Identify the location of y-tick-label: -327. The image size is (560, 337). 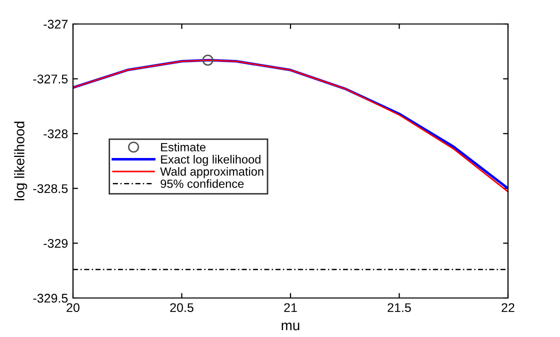
(56, 24).